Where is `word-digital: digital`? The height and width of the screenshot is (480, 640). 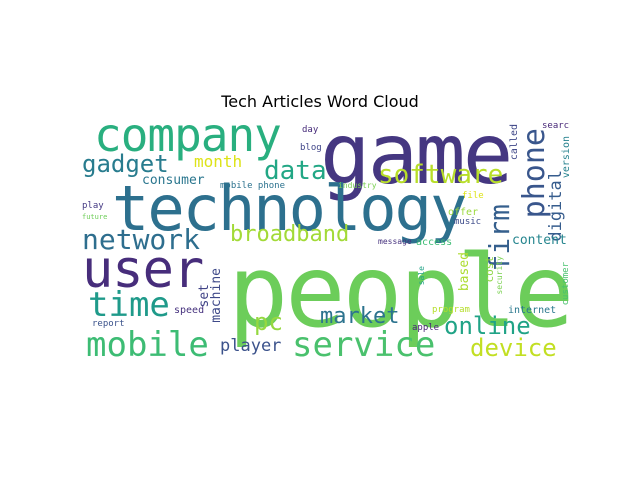 word-digital: digital is located at coordinates (556, 206).